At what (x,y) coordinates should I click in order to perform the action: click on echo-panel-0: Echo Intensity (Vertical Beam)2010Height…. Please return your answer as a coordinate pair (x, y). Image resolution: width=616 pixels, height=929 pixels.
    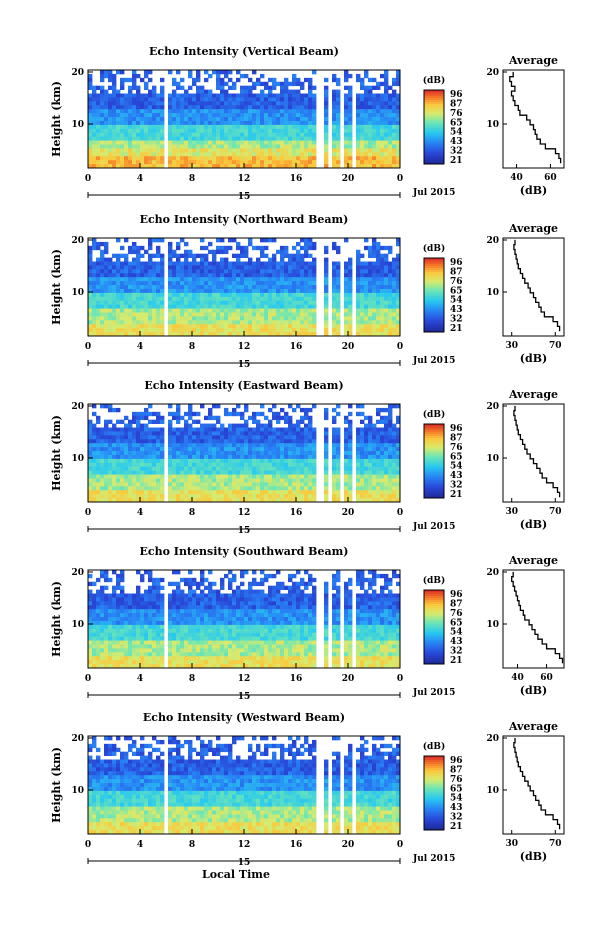
    Looking at the image, I should click on (307, 123).